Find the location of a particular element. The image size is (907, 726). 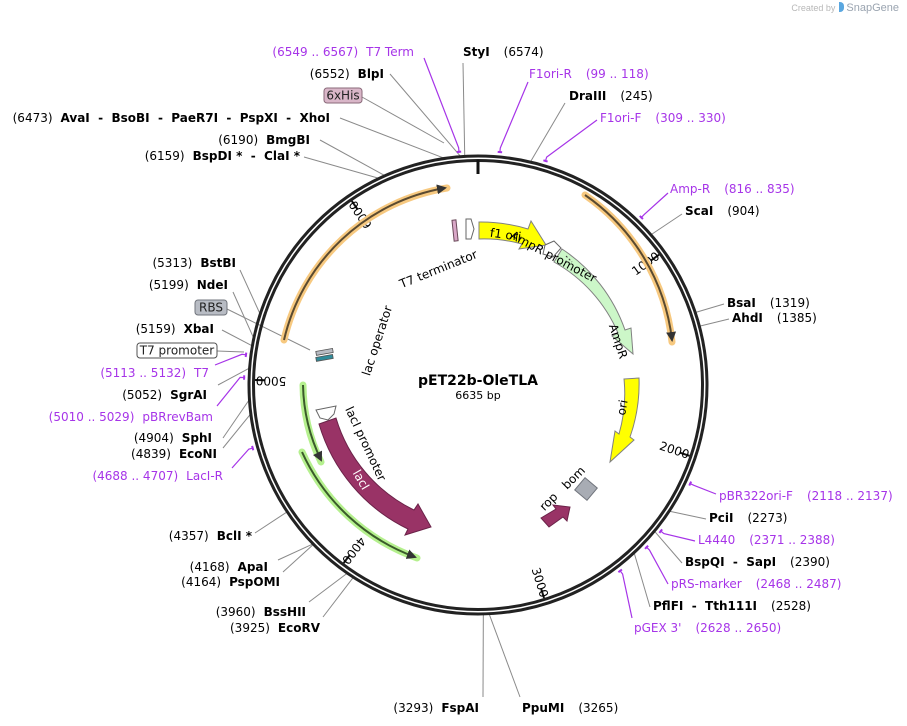

enzyme-label: (4164) PspOMI is located at coordinates (230, 582).